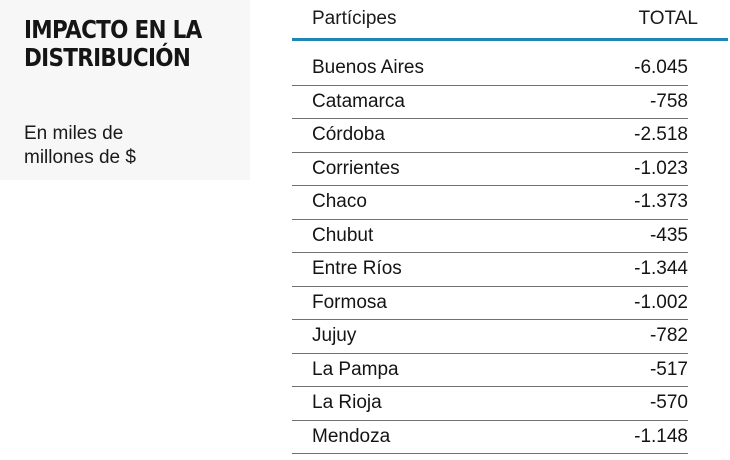 The width and height of the screenshot is (730, 460). I want to click on table-row: Chubut -435, so click(490, 236).